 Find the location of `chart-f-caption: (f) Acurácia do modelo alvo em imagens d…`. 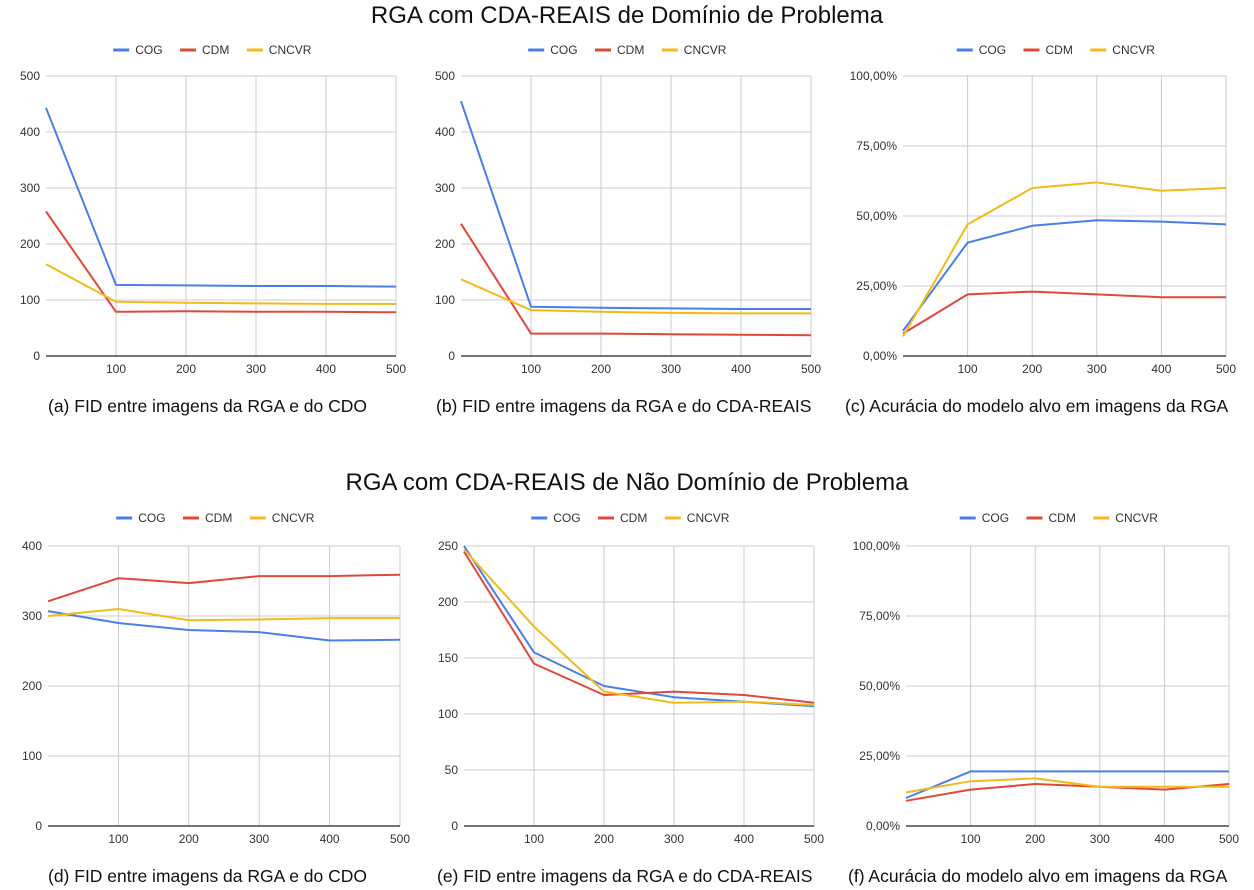

chart-f-caption: (f) Acurácia do modelo alvo em imagens d… is located at coordinates (1038, 876).